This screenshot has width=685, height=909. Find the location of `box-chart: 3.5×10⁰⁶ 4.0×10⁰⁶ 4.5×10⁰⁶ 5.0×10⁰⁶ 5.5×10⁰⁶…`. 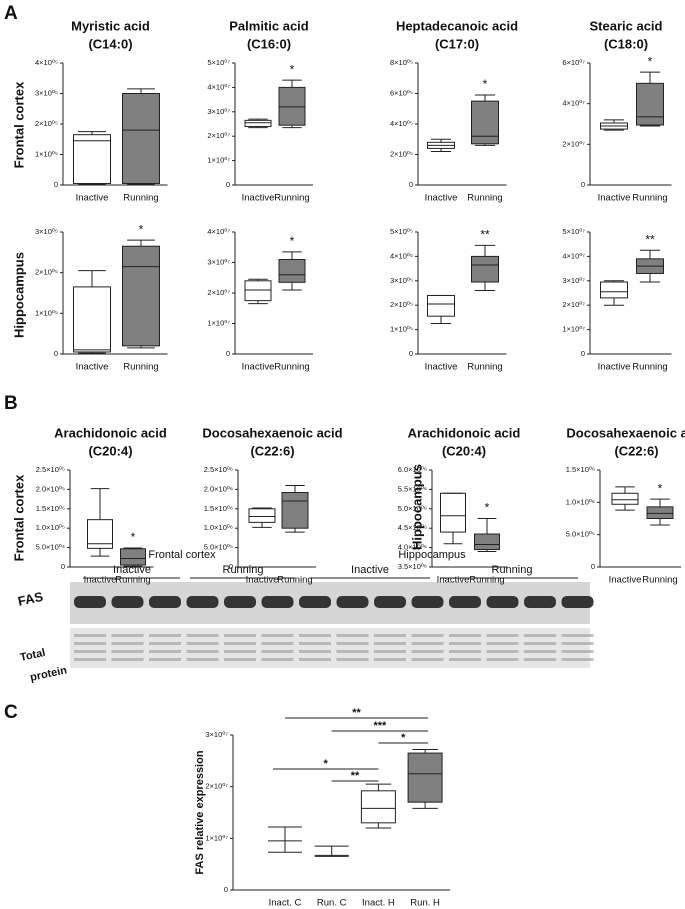

box-chart: 3.5×10⁰⁶ 4.0×10⁰⁶ 4.5×10⁰⁶ 5.0×10⁰⁶ 5.5×10⁰⁶… is located at coordinates (459, 505).